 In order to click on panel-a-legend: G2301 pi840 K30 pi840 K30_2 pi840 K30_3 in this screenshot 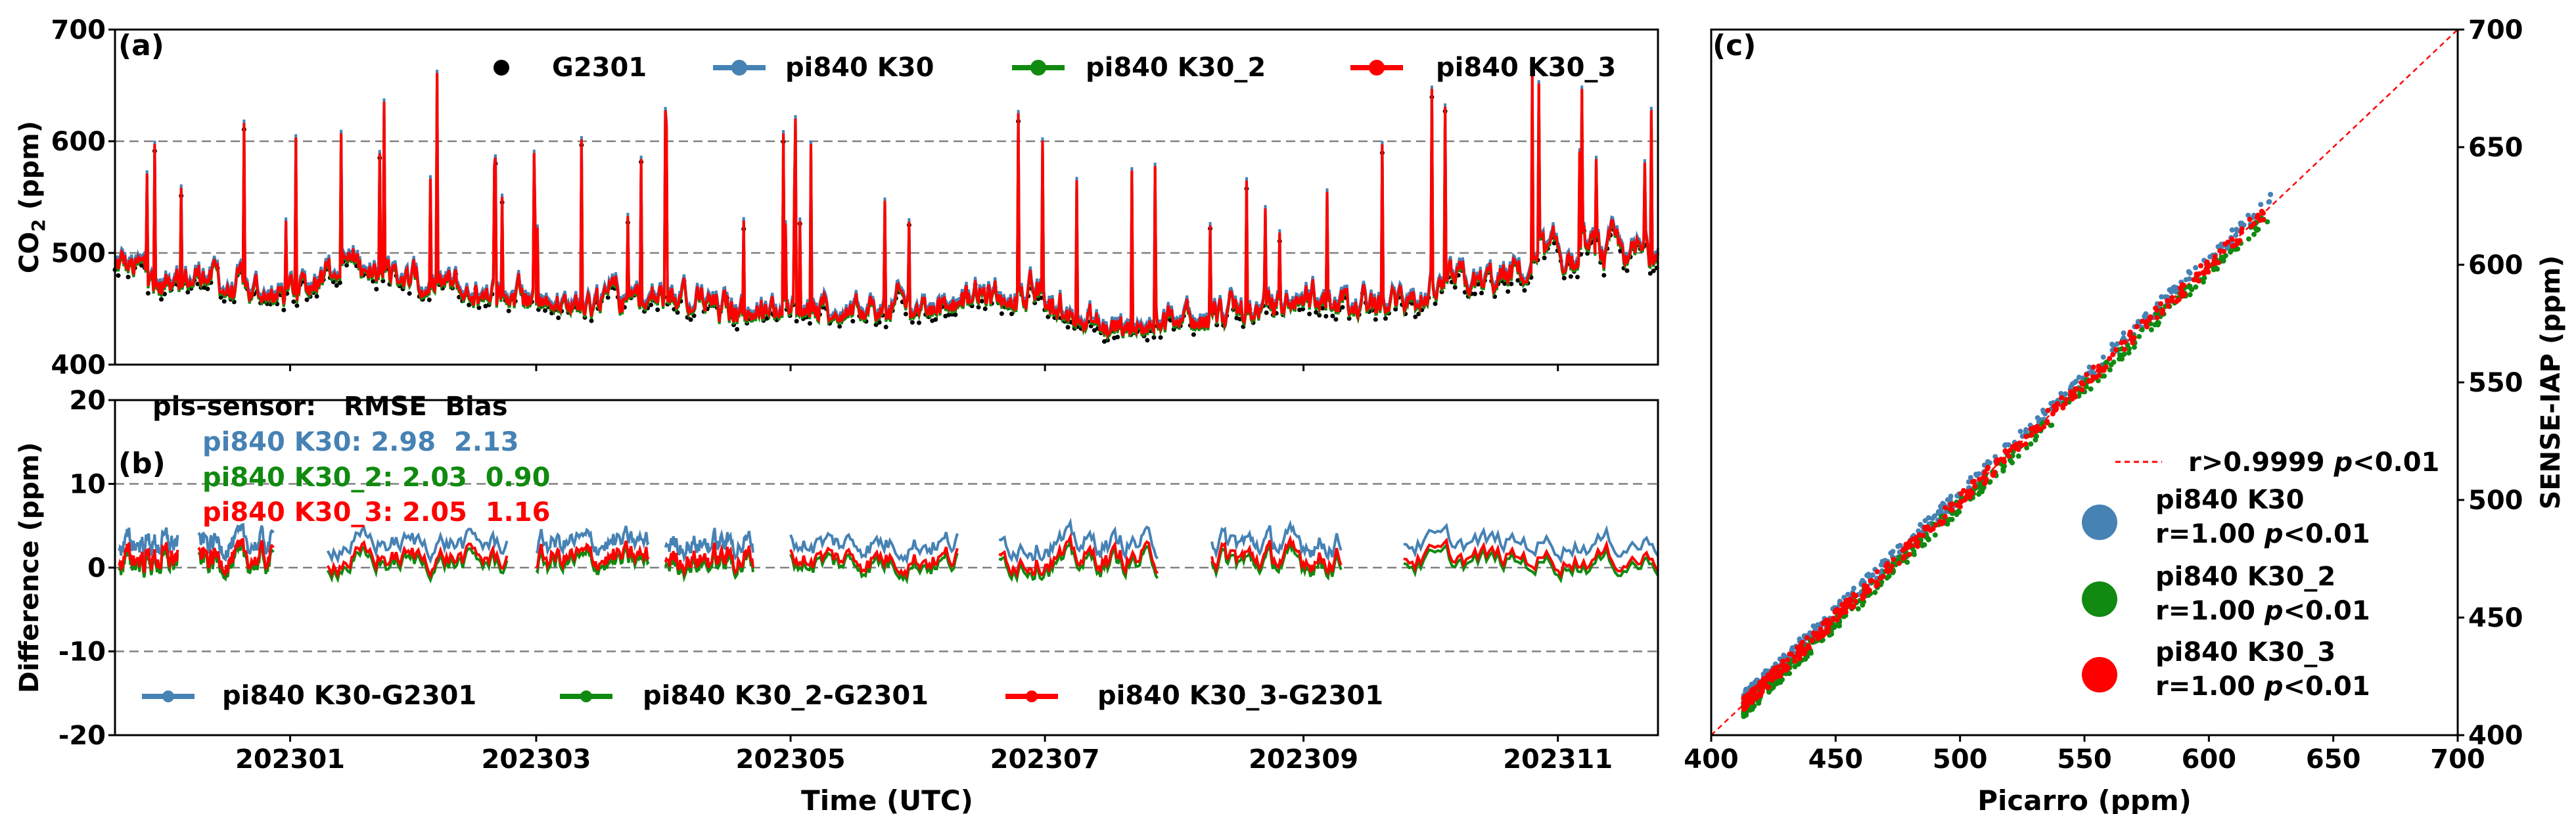, I will do `click(1055, 68)`.